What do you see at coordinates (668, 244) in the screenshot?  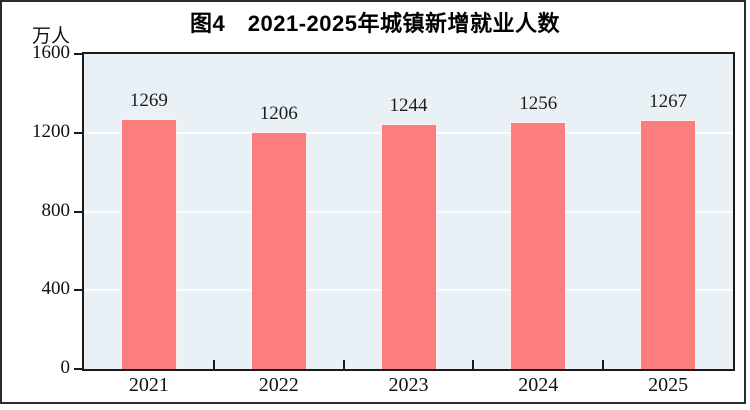 I see `bar-2025` at bounding box center [668, 244].